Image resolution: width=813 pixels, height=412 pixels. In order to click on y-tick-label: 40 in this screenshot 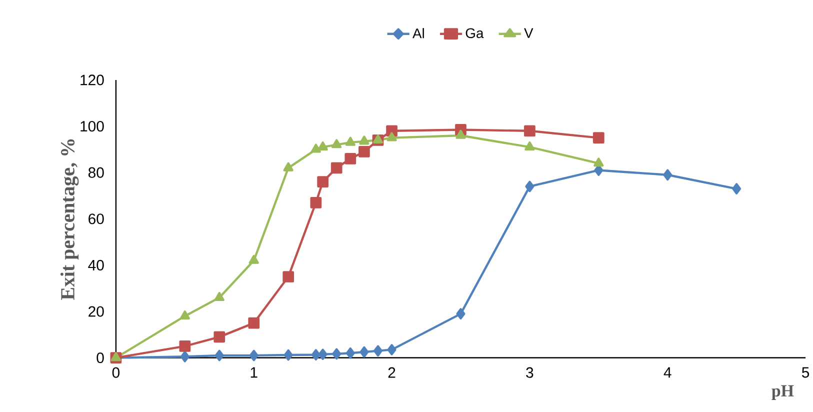, I will do `click(96, 265)`.